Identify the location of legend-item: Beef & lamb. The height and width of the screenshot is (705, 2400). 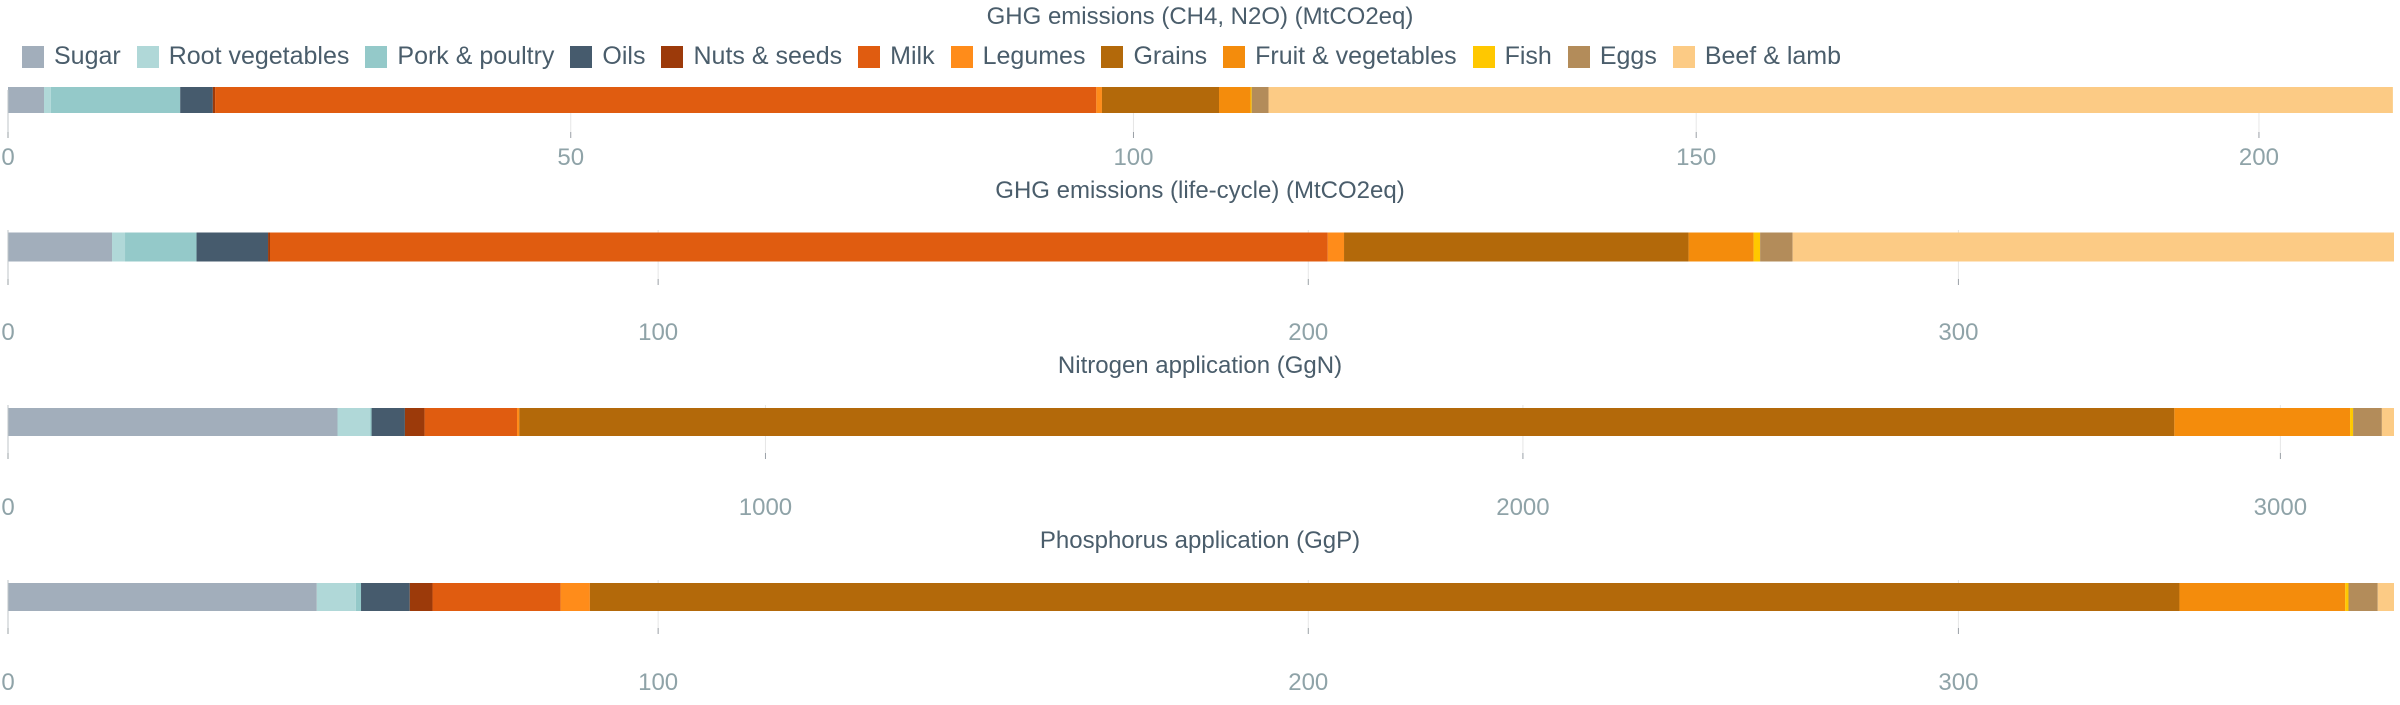
(1757, 56).